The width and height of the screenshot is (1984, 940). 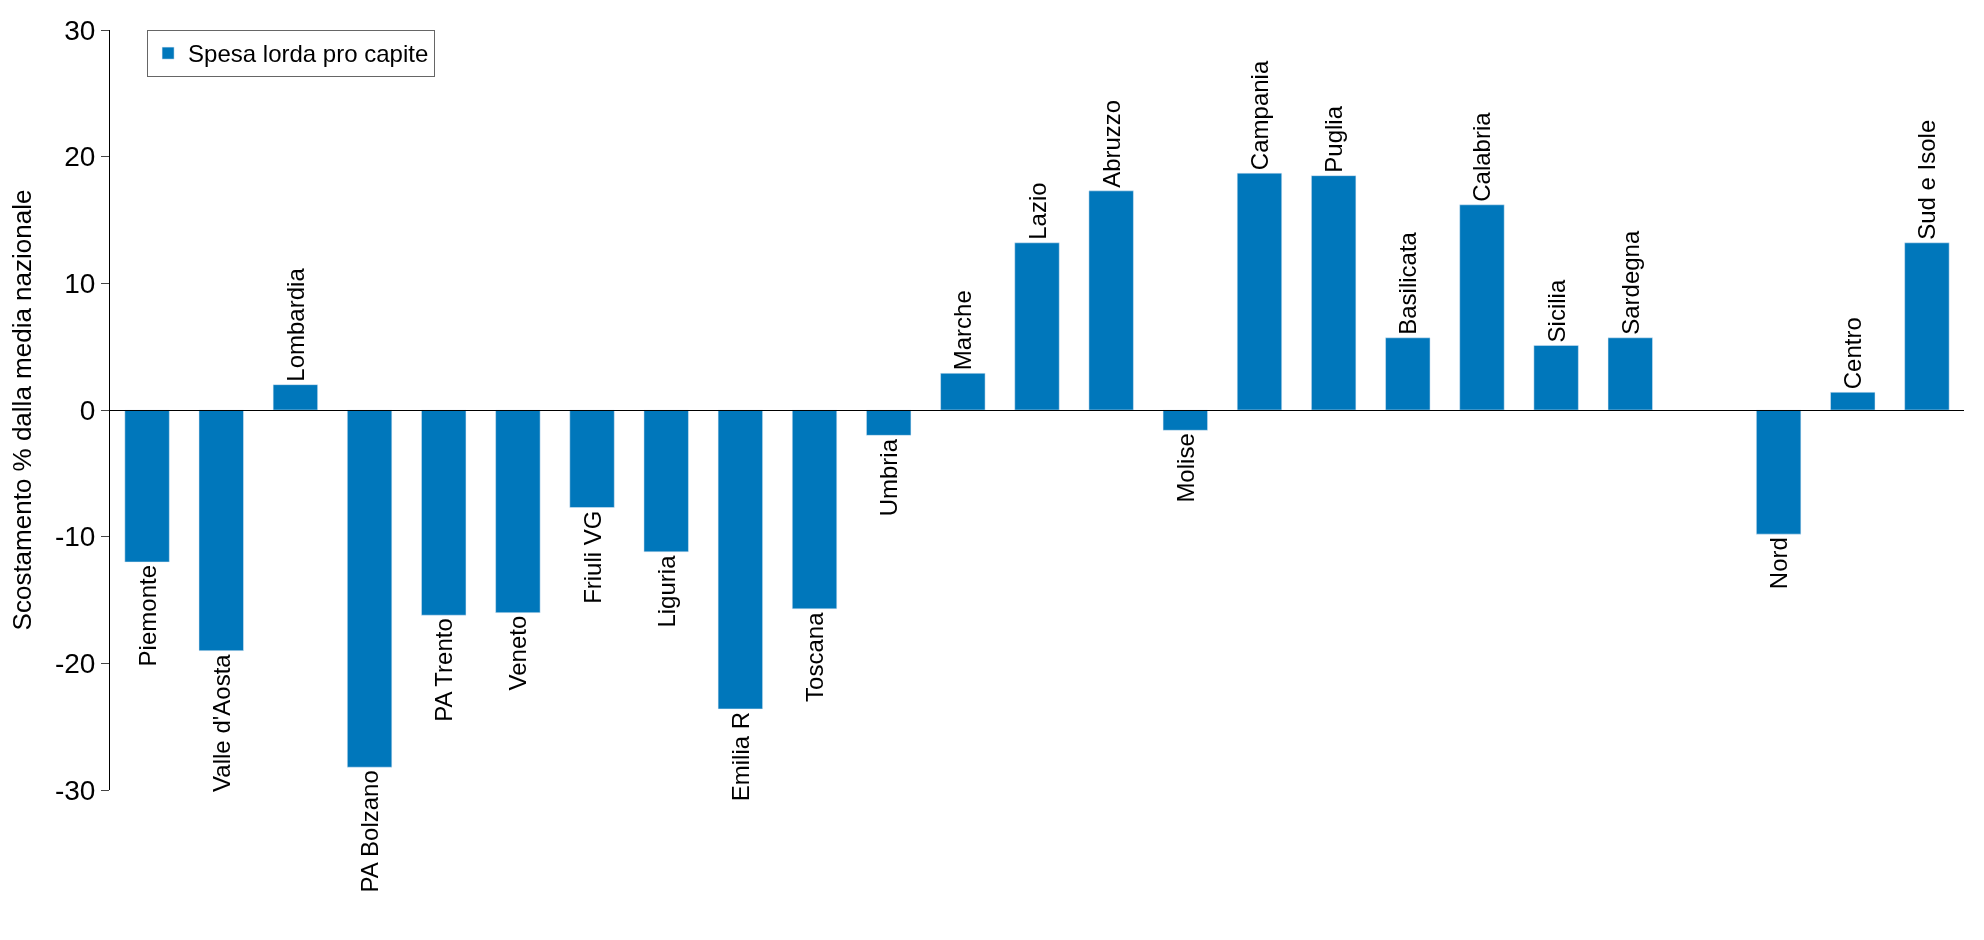 What do you see at coordinates (815, 656) in the screenshot?
I see `x-tick-label: Toscana` at bounding box center [815, 656].